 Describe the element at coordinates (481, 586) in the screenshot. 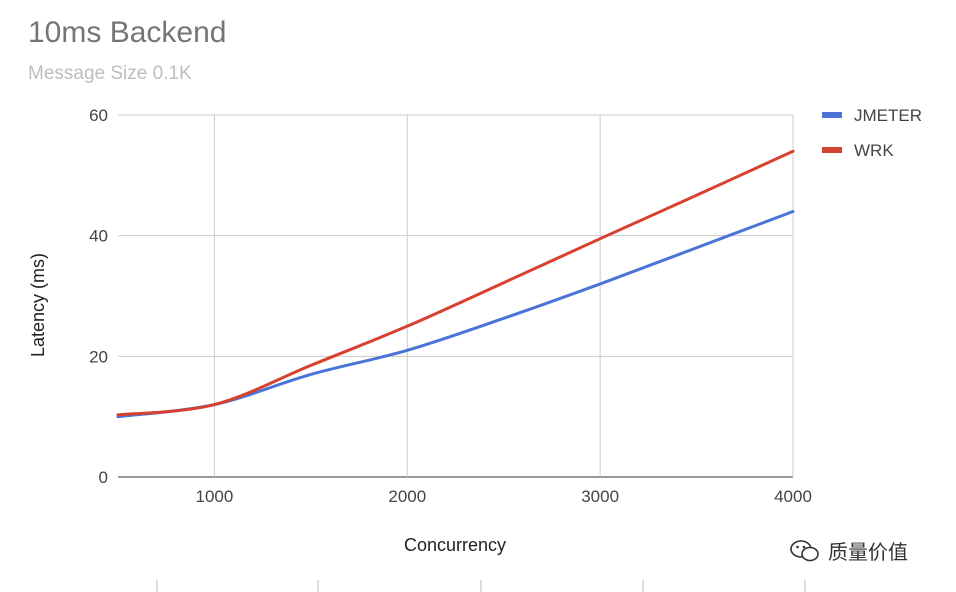

I see `bottom-tick-marks` at that location.